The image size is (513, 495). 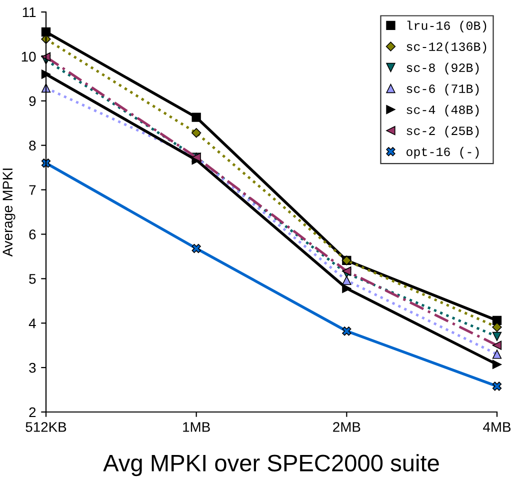 What do you see at coordinates (442, 110) in the screenshot?
I see `legend-label: sc-4 (48B)` at bounding box center [442, 110].